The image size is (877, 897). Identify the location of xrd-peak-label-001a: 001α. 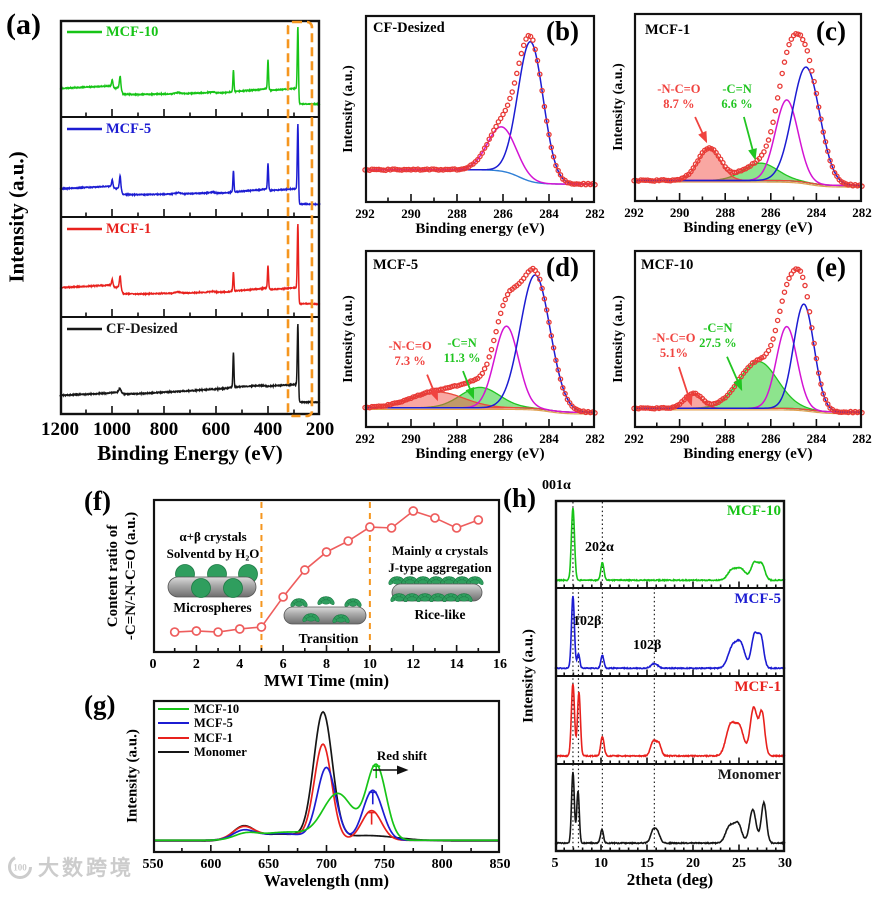
(556, 485).